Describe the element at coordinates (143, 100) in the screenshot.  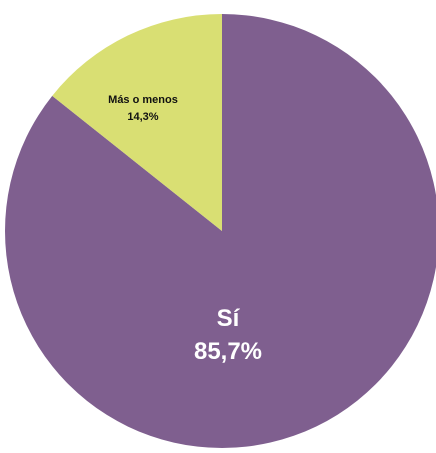
I see `slice-label-mas-o-menos: Más o menos` at that location.